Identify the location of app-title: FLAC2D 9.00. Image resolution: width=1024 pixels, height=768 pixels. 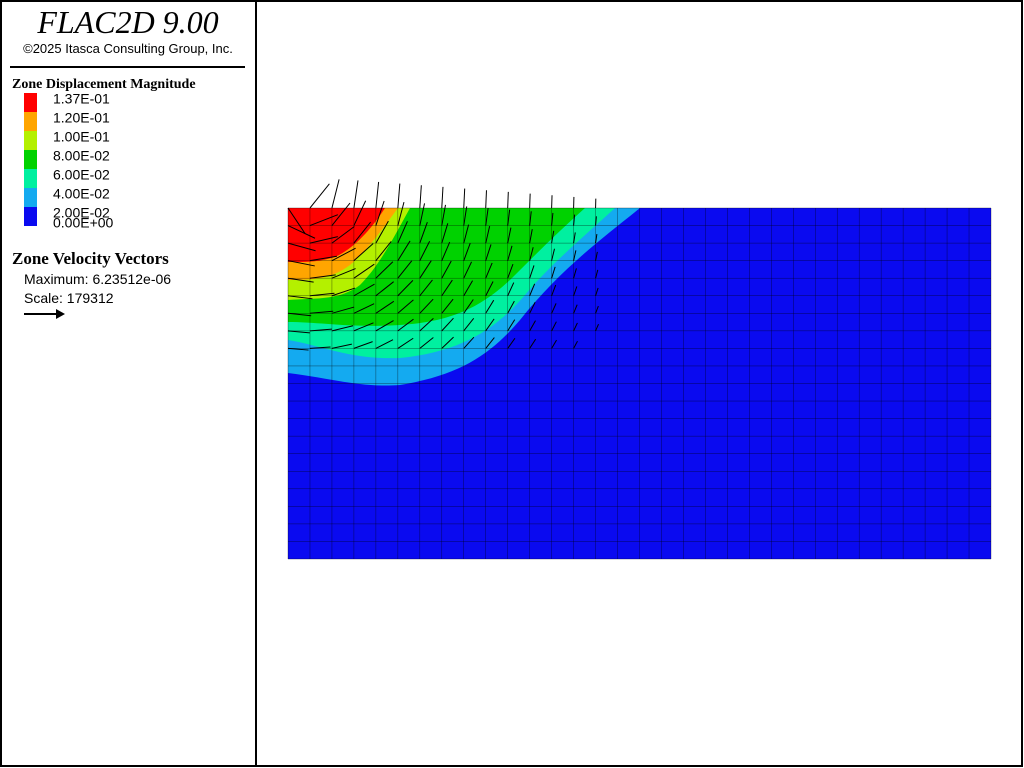
(127, 22).